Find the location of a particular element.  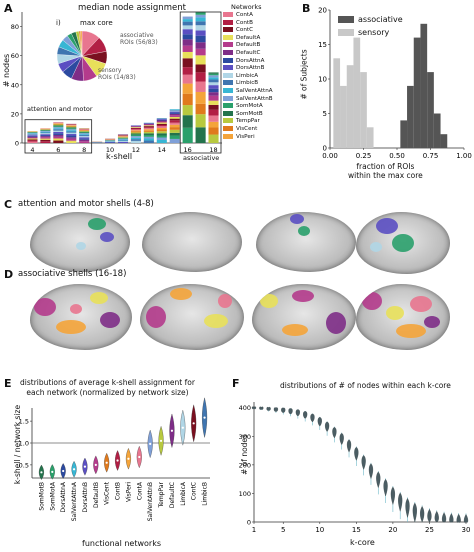

legend-item: SomMotB is located at coordinates (249, 114).